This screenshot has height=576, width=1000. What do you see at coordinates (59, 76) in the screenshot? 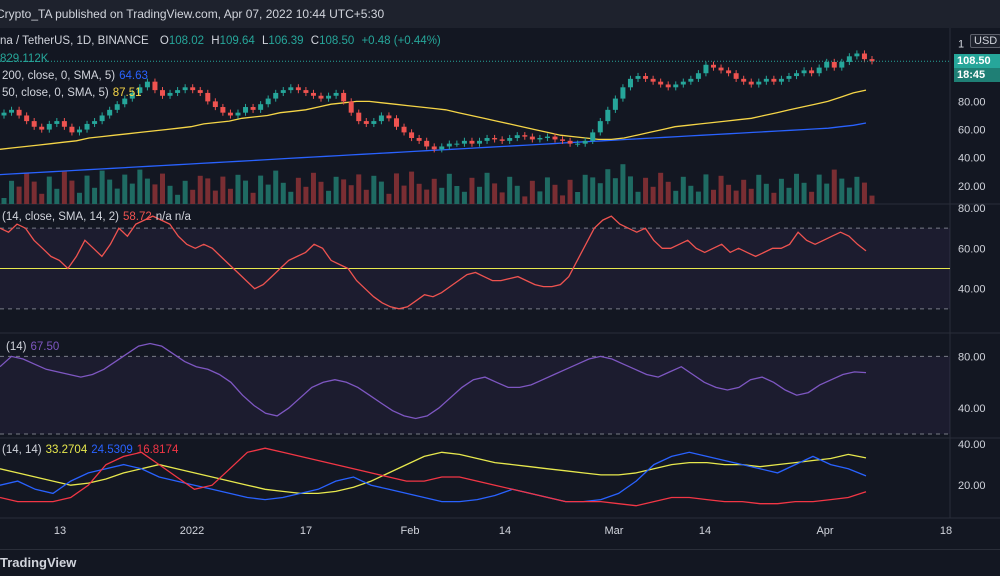
I see `ma200-label: 200, close, 0, SMA, 5)` at bounding box center [59, 76].